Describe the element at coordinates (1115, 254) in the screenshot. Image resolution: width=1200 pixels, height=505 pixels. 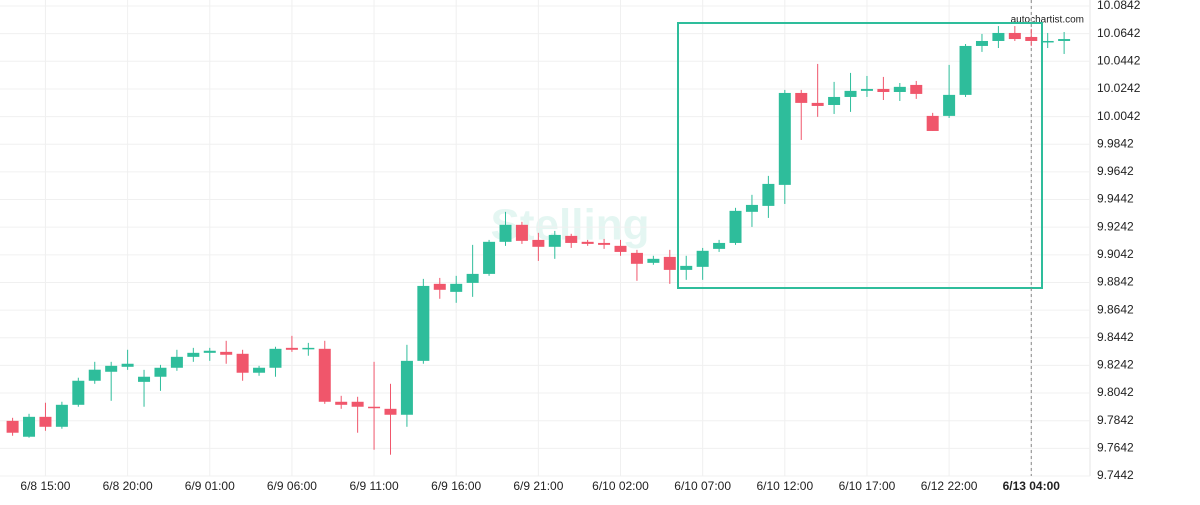
I see `y-tick-label: 9.9042` at that location.